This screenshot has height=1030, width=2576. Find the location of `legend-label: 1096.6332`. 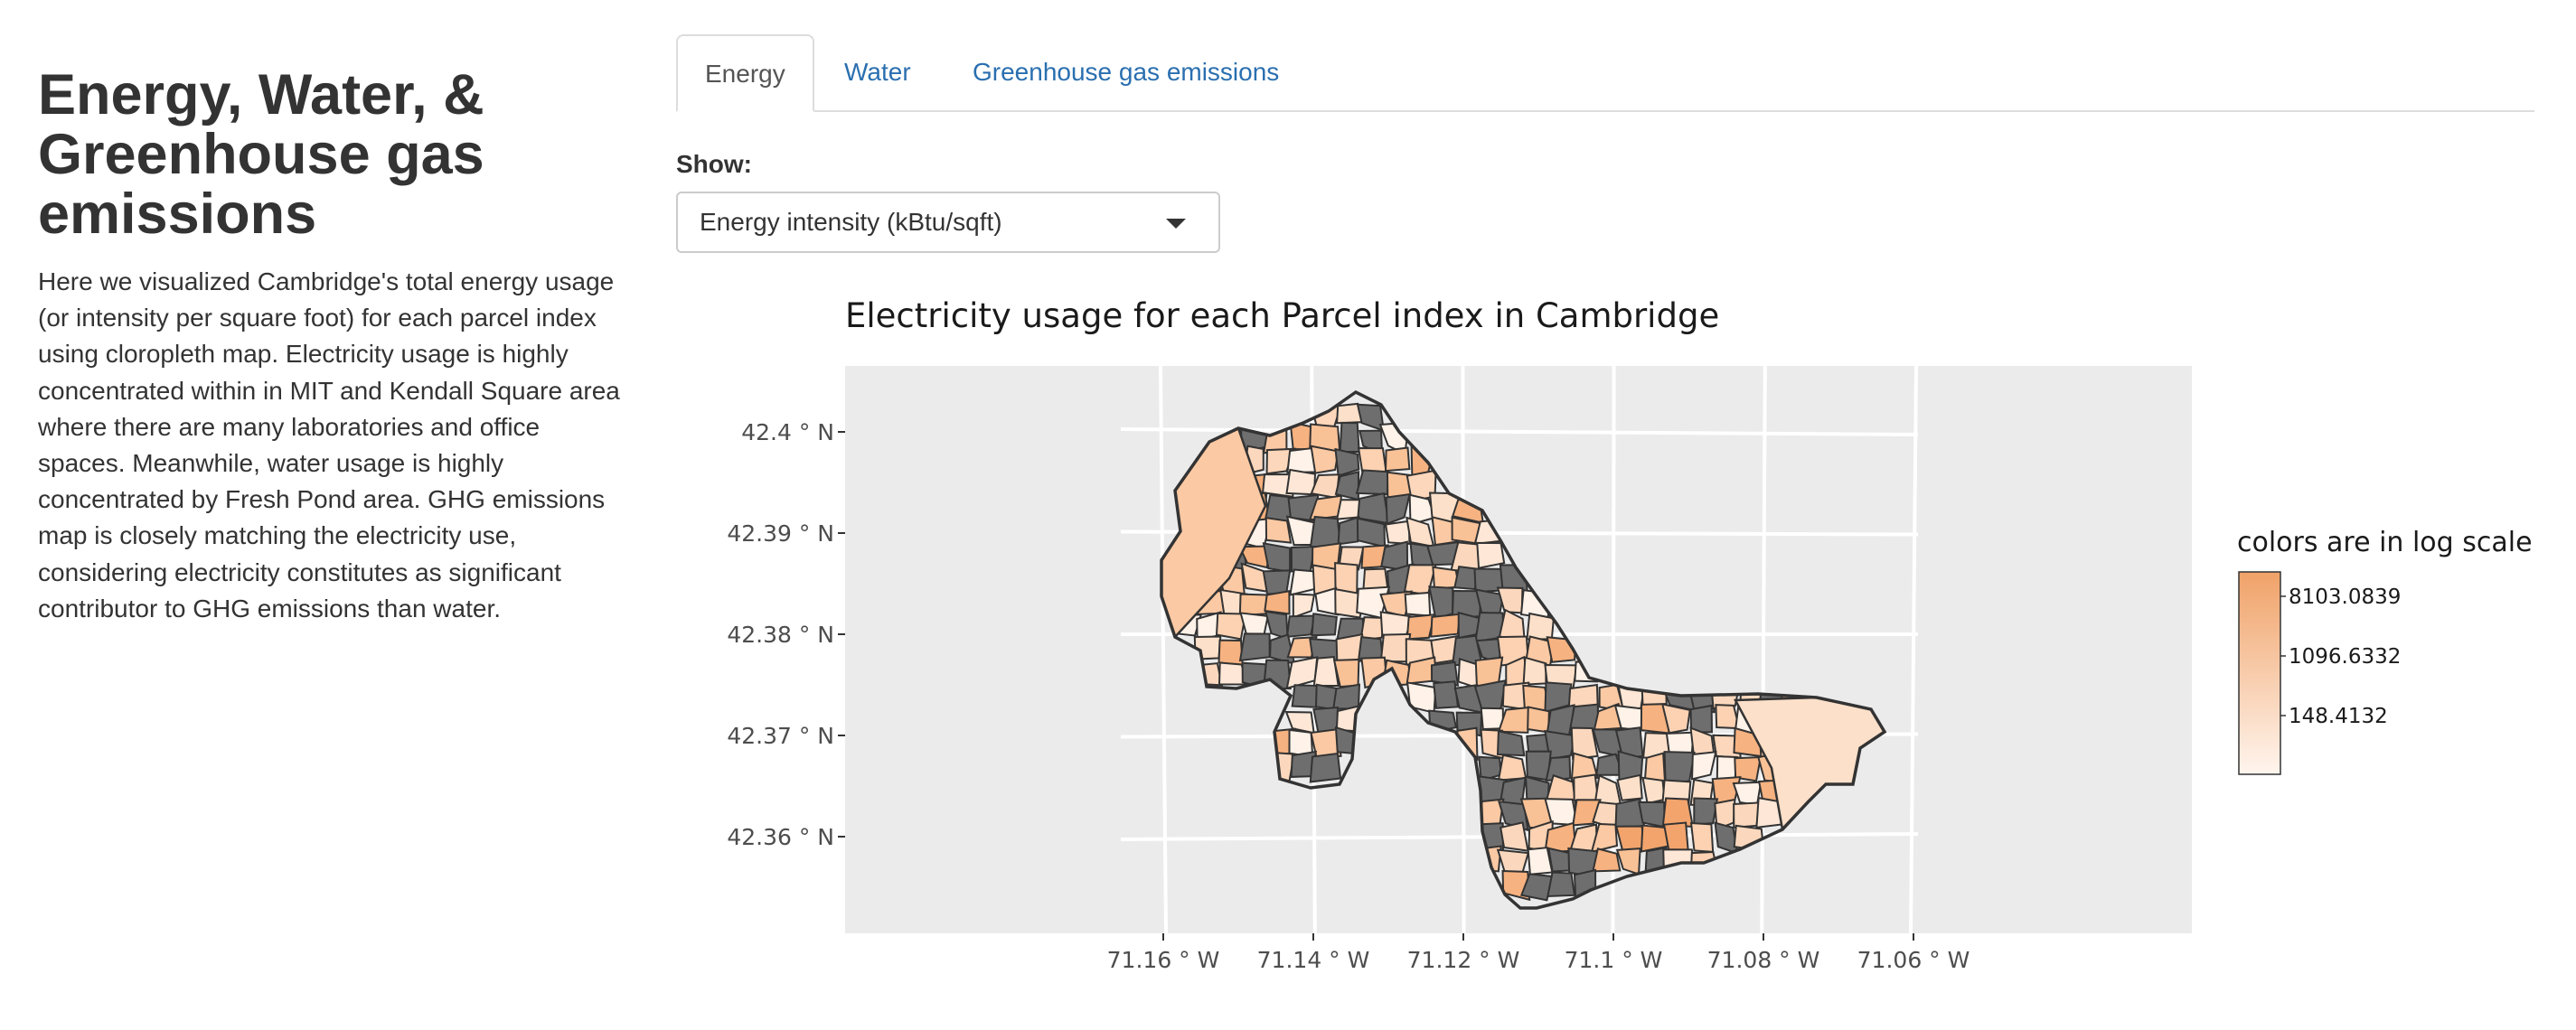

legend-label: 1096.6332 is located at coordinates (2345, 657).